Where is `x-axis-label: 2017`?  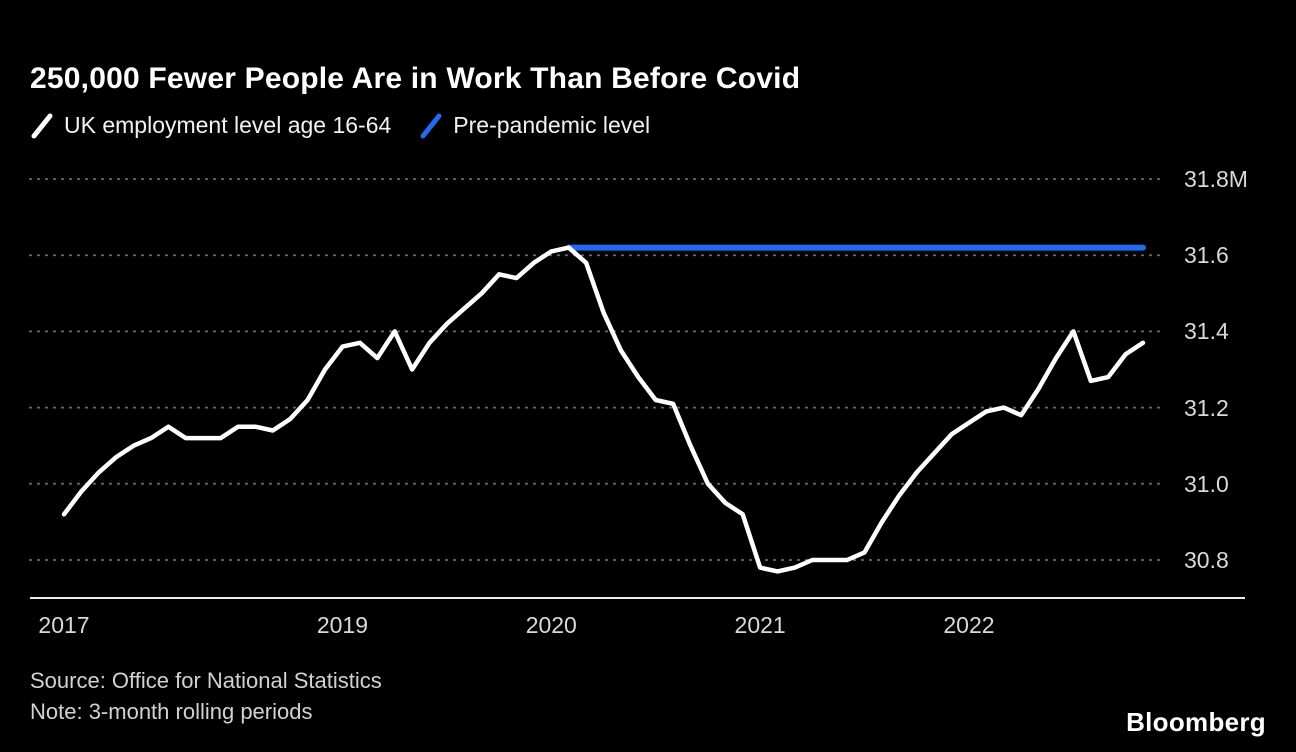 x-axis-label: 2017 is located at coordinates (64, 625).